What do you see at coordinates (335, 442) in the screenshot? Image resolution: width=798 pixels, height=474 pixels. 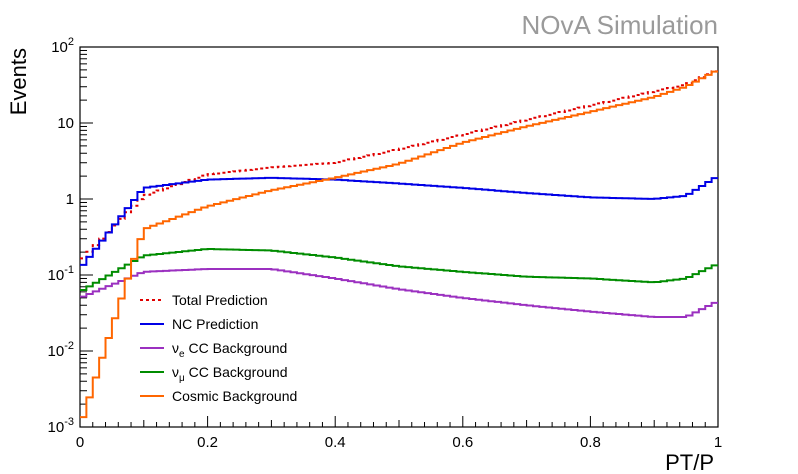 I see `x-tick-label: 0.4` at bounding box center [335, 442].